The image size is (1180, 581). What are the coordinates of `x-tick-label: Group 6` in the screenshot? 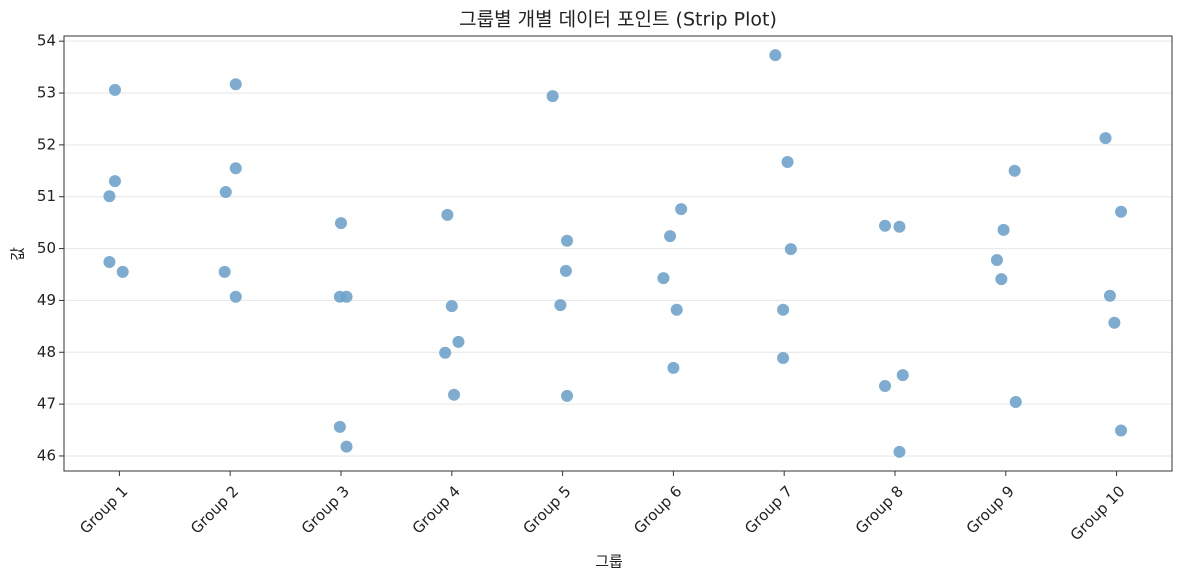 It's located at (657, 509).